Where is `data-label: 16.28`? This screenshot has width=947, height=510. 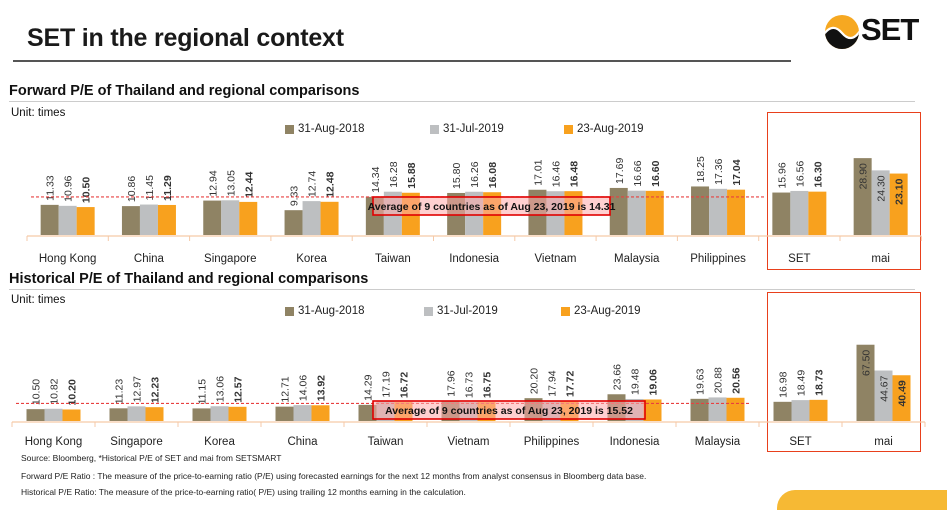
data-label: 16.28 is located at coordinates (394, 174).